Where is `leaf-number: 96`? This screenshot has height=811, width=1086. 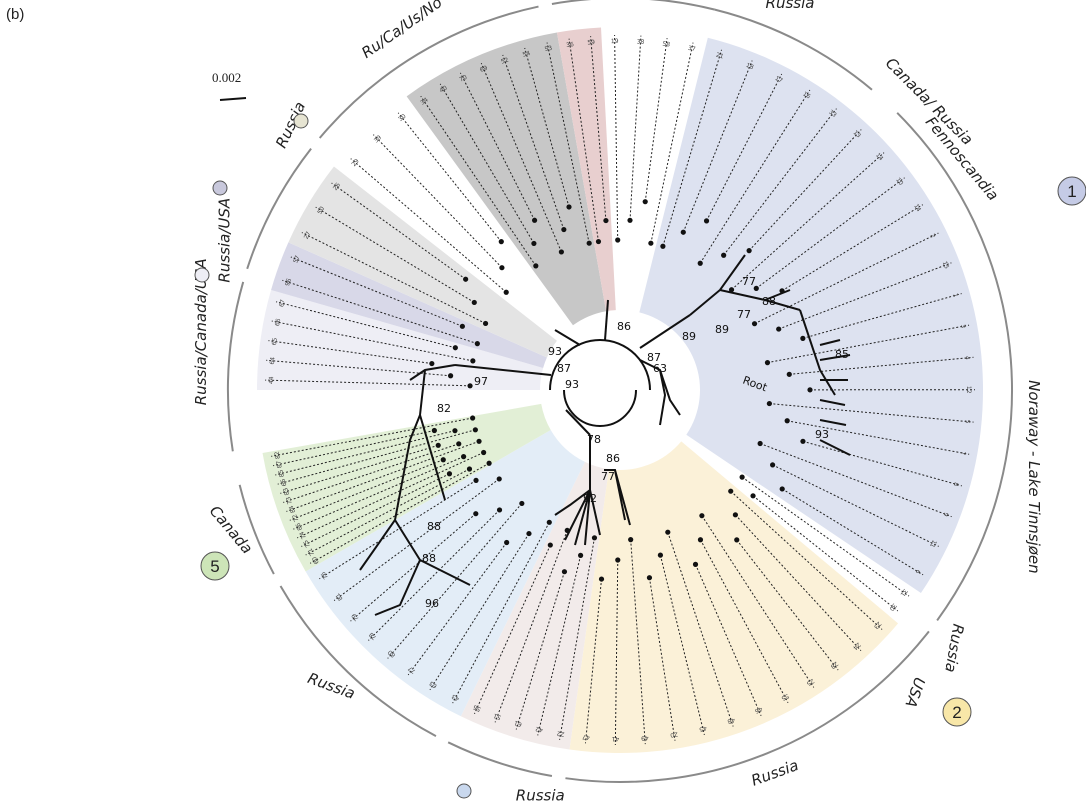 leaf-number: 96 is located at coordinates (288, 282).